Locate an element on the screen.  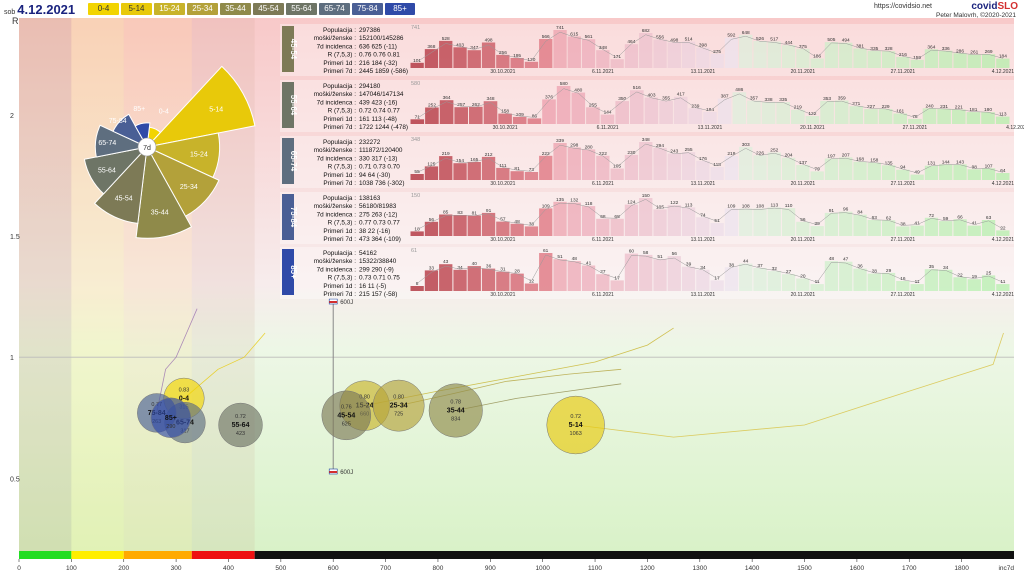
age-tab-25-34: 25-34 is located at coordinates (202, 9).